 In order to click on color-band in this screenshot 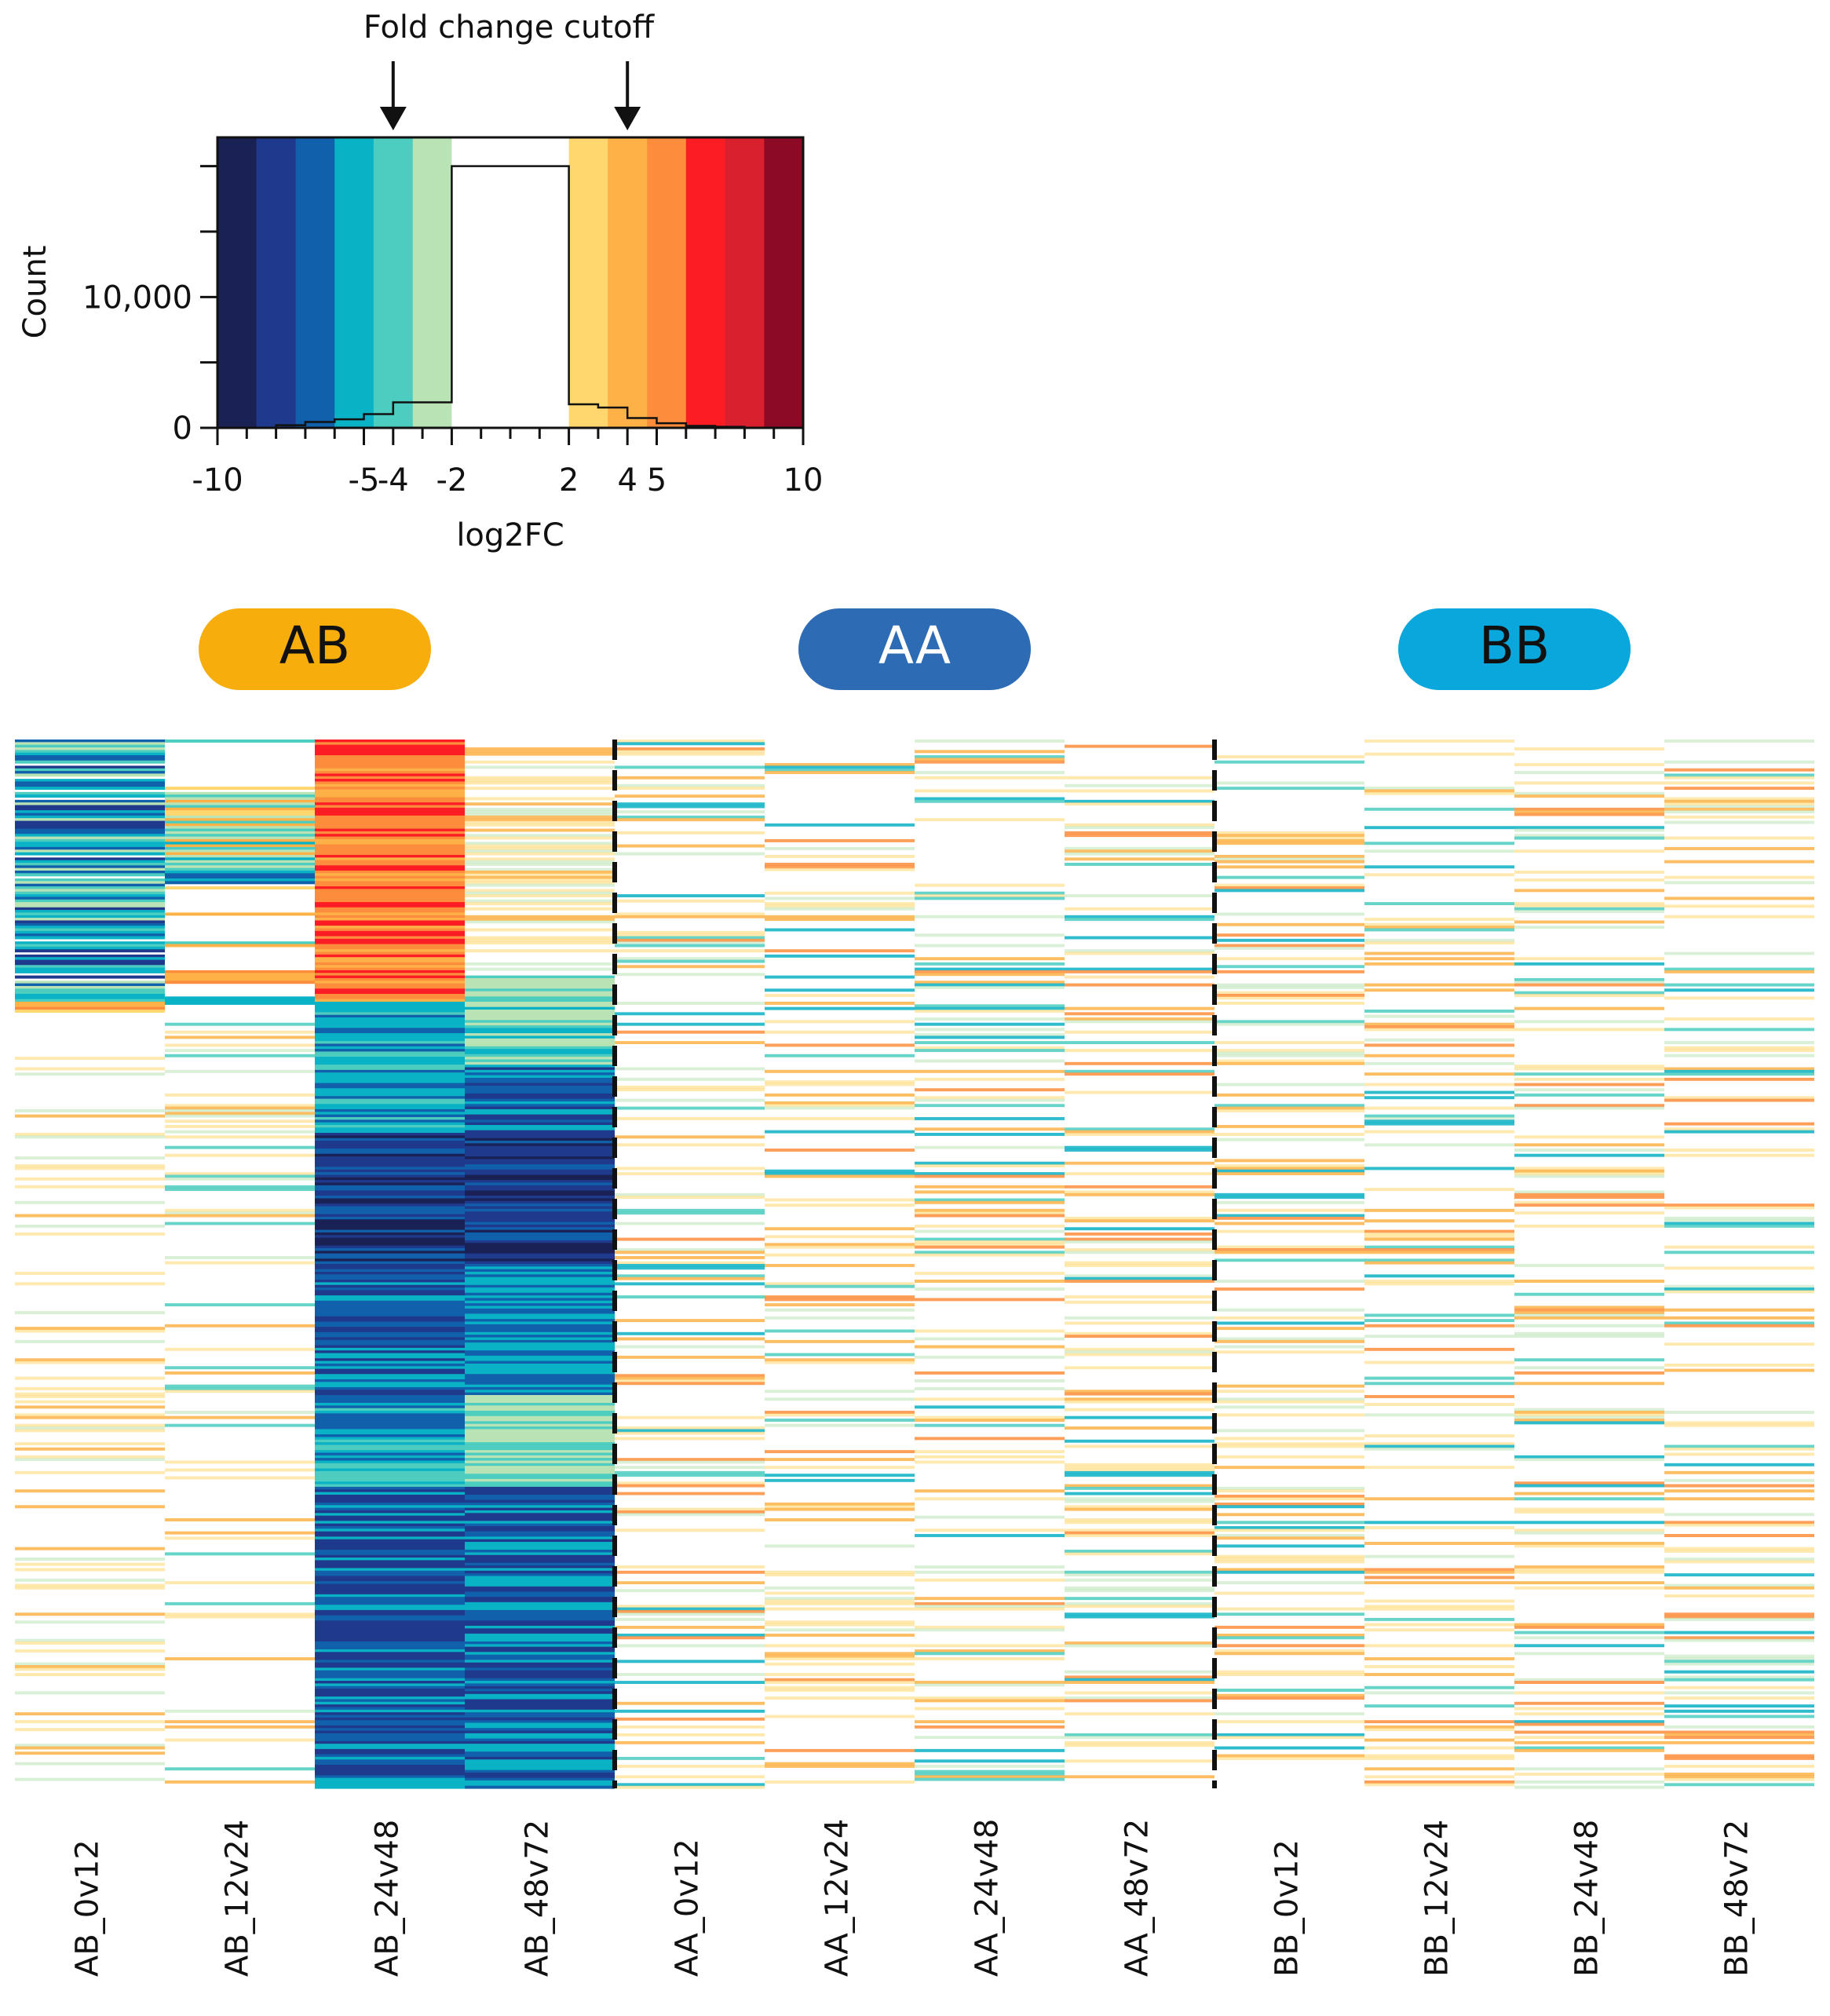, I will do `click(276, 282)`.